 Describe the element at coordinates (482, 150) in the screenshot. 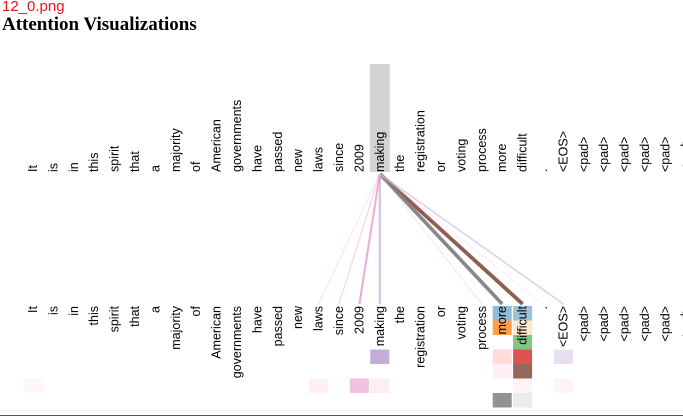

I see `top-token-label: process` at that location.